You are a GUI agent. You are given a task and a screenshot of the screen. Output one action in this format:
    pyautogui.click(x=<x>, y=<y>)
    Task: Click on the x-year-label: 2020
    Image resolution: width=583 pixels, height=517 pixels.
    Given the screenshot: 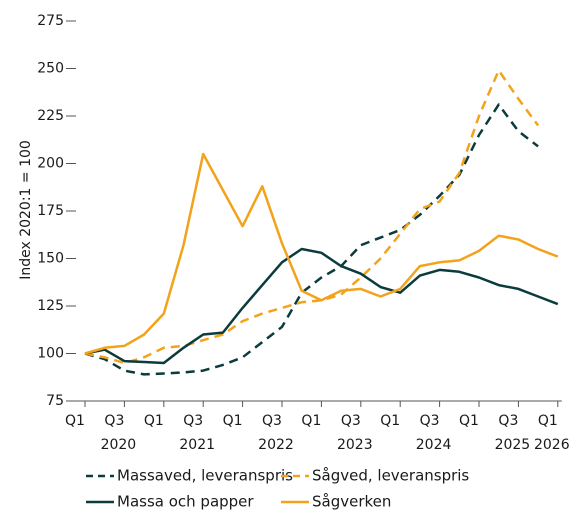 What is the action you would take?
    pyautogui.click(x=119, y=445)
    